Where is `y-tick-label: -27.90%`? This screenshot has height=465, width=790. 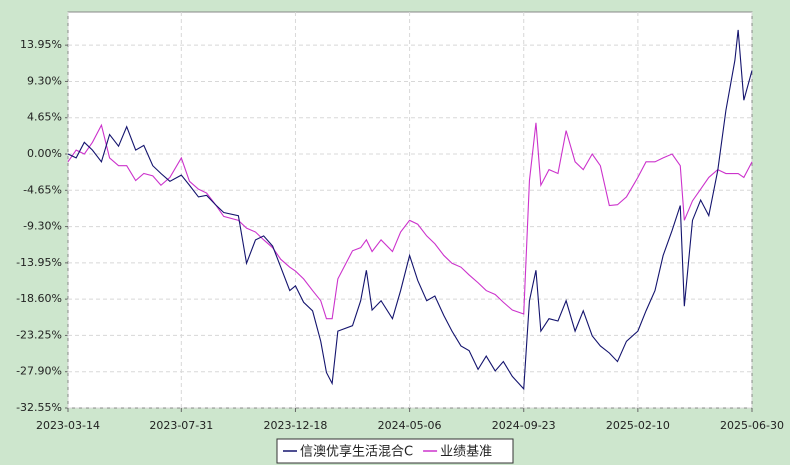 y-tick-label: -27.90% is located at coordinates (39, 371).